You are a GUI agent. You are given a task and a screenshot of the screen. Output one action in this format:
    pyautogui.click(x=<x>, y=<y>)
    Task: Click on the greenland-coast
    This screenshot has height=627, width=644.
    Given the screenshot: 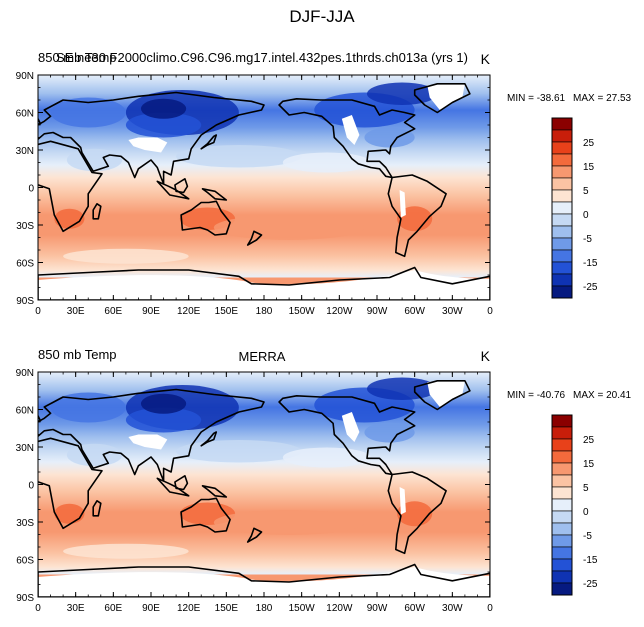 What is the action you would take?
    pyautogui.click(x=442, y=98)
    